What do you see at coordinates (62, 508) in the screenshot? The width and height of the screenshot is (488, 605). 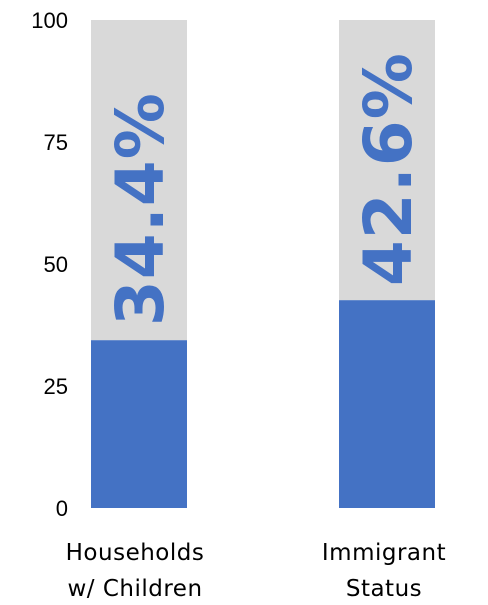 I see `y-tick-label: 0` at bounding box center [62, 508].